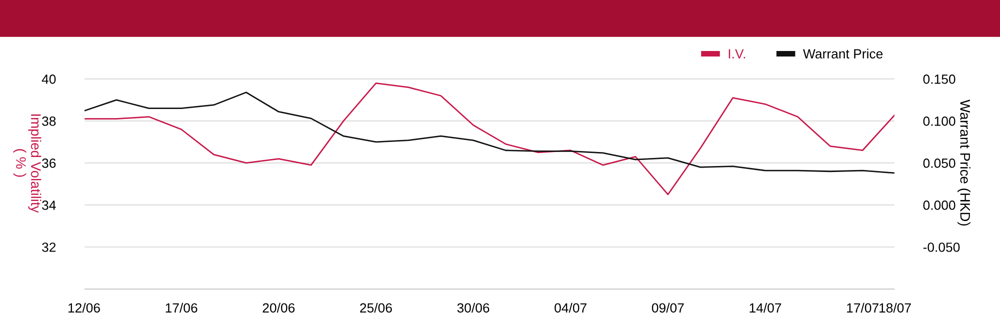  I want to click on y-tick-label: 38, so click(49, 121).